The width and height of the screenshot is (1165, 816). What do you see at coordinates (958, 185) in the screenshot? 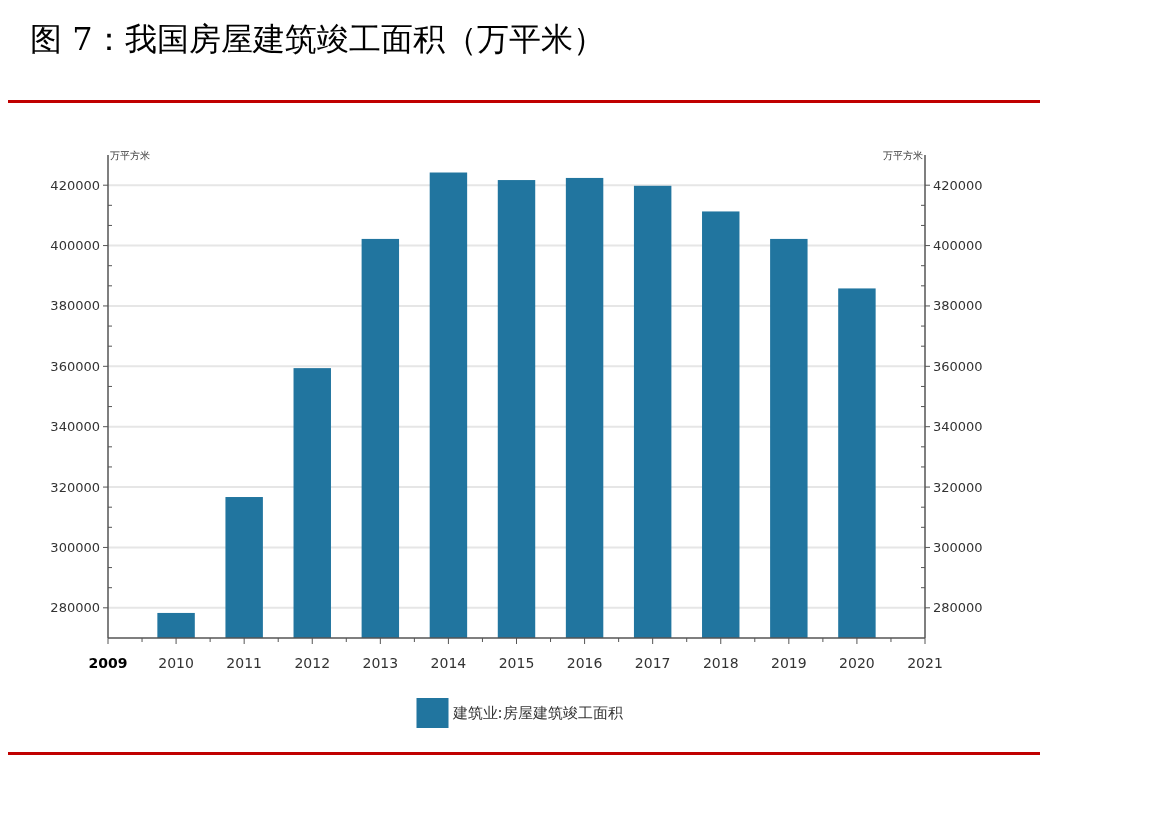
I see `y2-tick-label: 420000` at bounding box center [958, 185].